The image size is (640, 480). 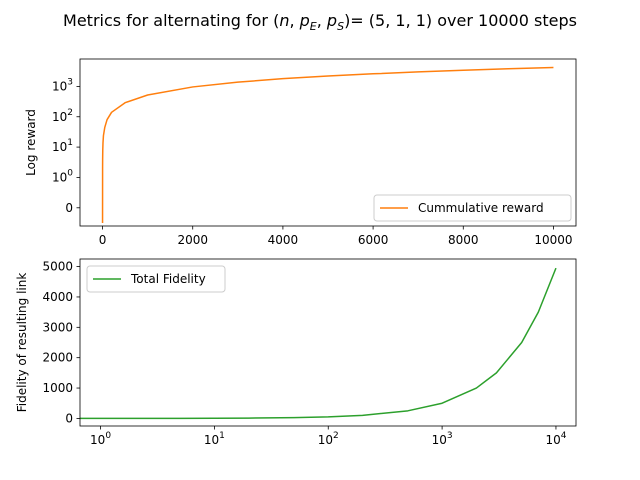 What do you see at coordinates (57, 267) in the screenshot?
I see `fidelity-y-tick-label-5: 5000` at bounding box center [57, 267].